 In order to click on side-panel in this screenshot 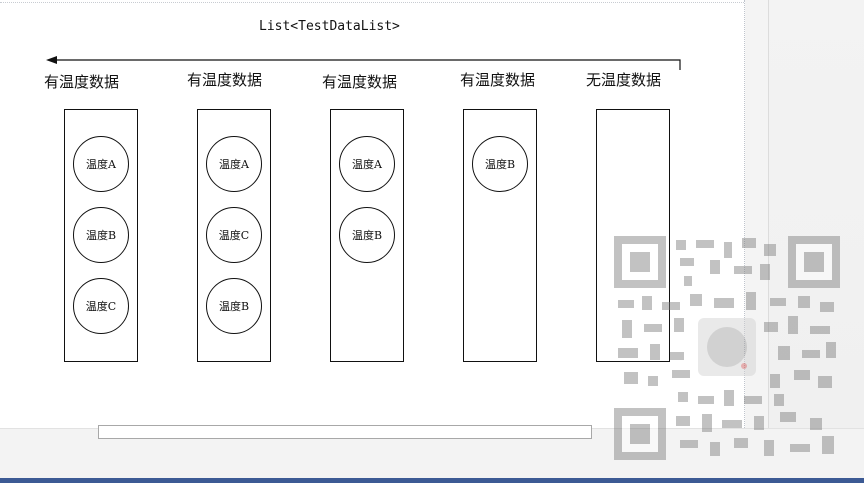, I will do `click(816, 214)`.